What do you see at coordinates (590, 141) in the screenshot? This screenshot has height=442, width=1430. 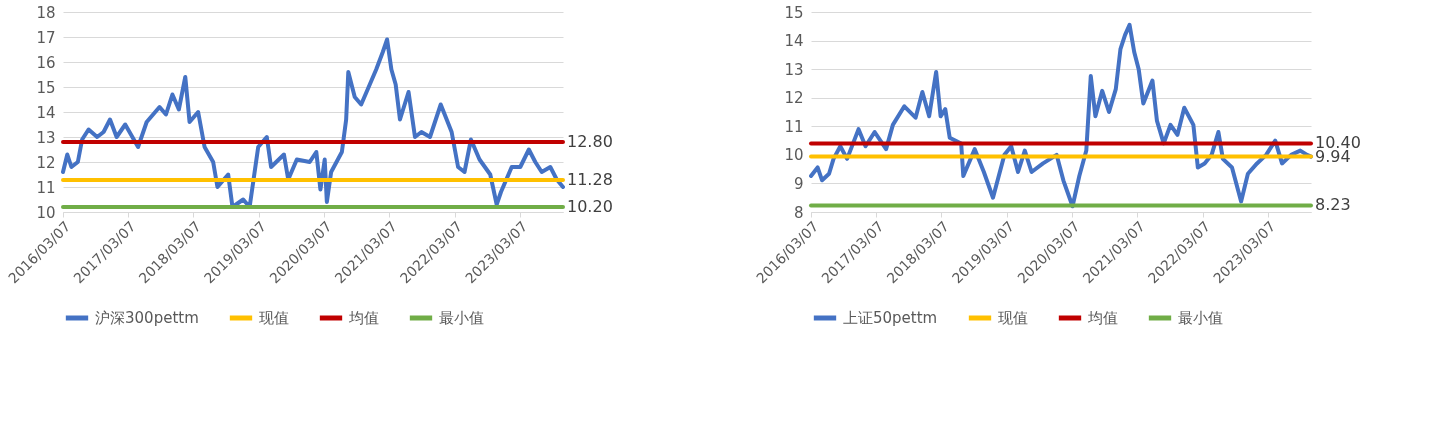 I see `data-label: 12.80` at bounding box center [590, 141].